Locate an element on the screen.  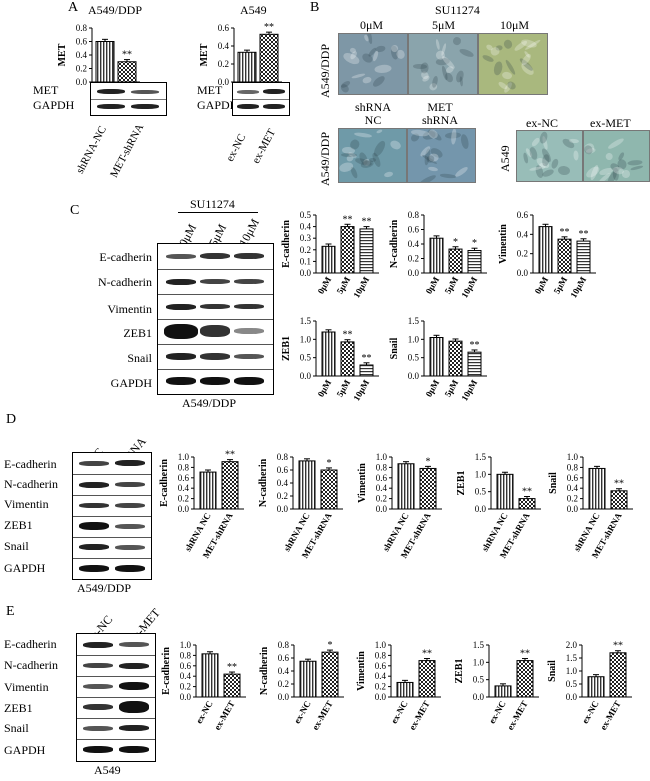
y-axis-label: E-cadherin is located at coordinates (286, 244).